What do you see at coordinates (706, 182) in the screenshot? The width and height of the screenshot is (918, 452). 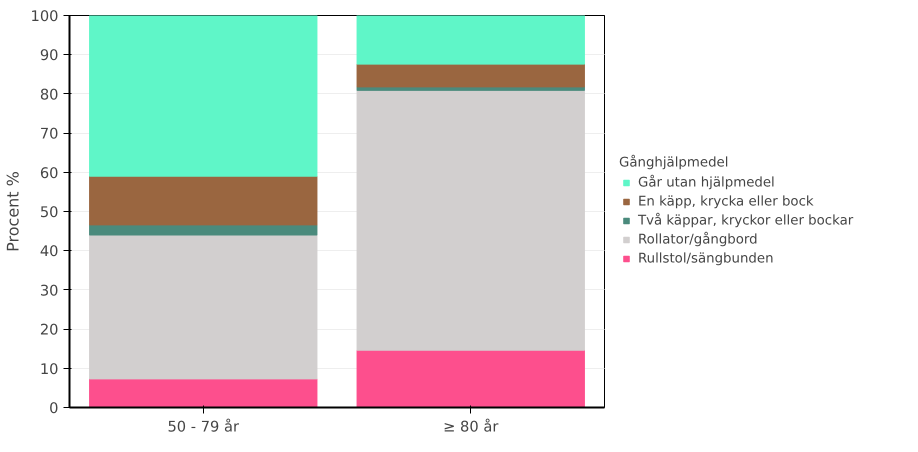 I see `legend-label: Går utan hjälpmedel` at bounding box center [706, 182].